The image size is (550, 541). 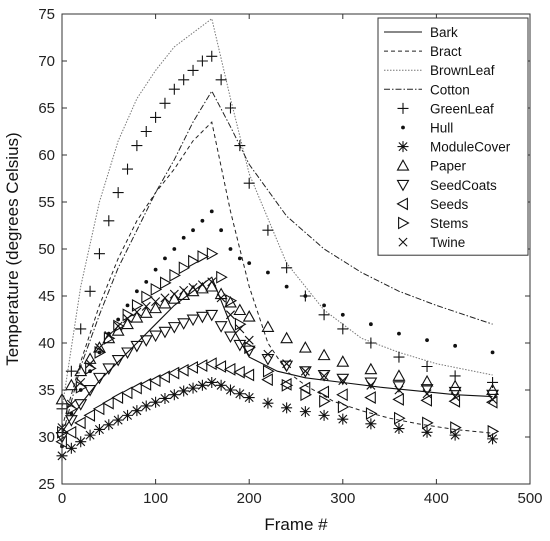 What do you see at coordinates (46, 61) in the screenshot?
I see `y-tick-label: 70` at bounding box center [46, 61].